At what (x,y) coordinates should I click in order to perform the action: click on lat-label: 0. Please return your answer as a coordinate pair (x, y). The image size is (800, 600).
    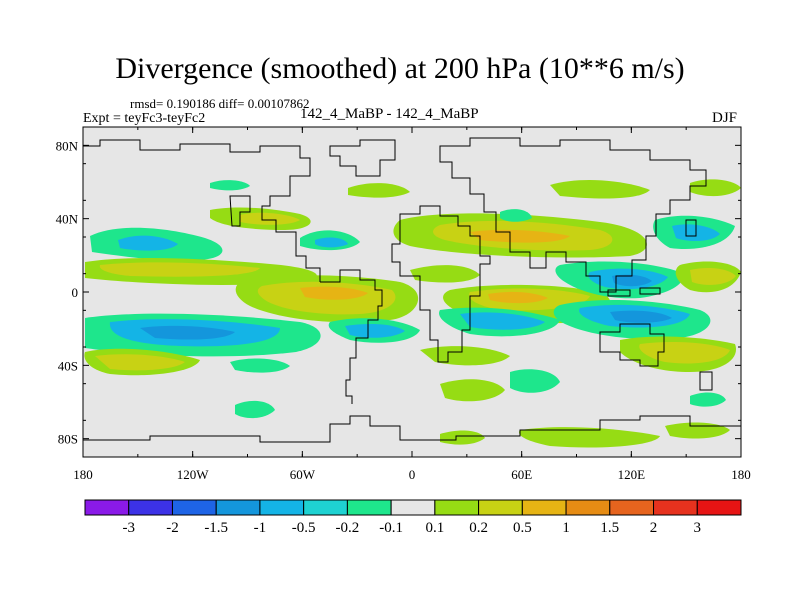
    Looking at the image, I should click on (75, 292).